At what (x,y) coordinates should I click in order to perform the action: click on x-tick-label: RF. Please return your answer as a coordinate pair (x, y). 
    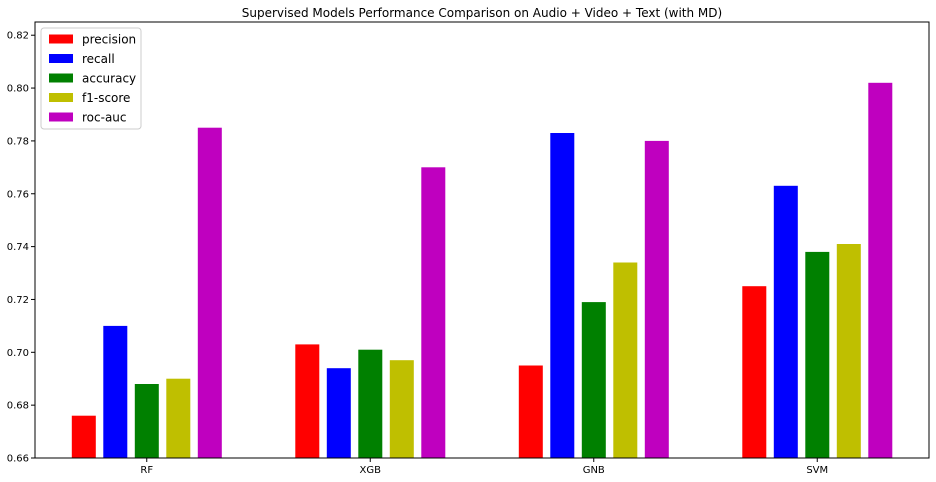
    Looking at the image, I should click on (146, 470).